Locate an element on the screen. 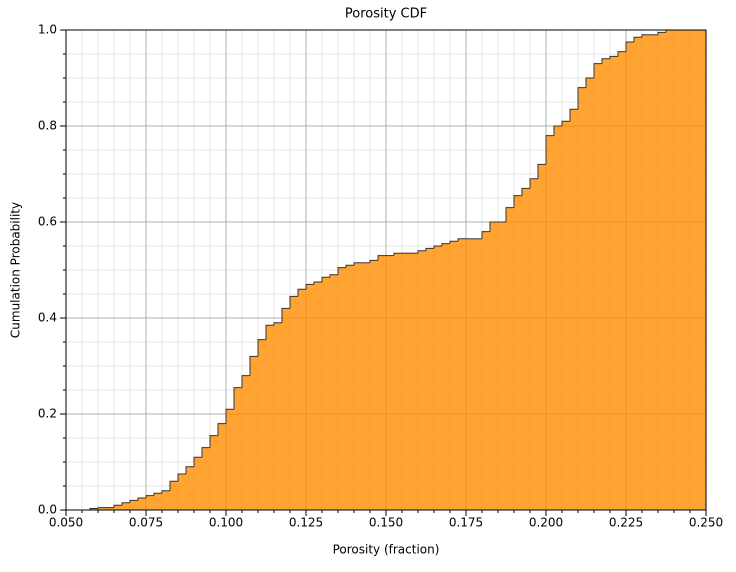  x-tick-label: 0.200 is located at coordinates (546, 523).